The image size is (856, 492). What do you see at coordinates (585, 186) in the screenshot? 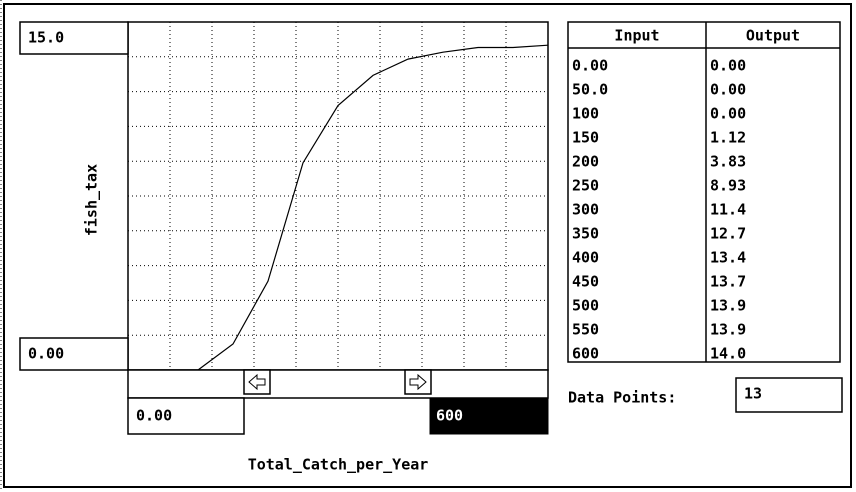
I see `table-cell: 250` at bounding box center [585, 186].